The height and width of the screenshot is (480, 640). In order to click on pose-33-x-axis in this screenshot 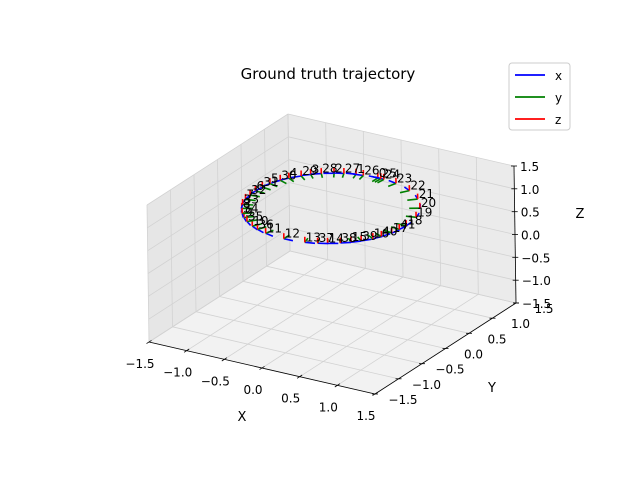, I will do `click(242, 206)`.